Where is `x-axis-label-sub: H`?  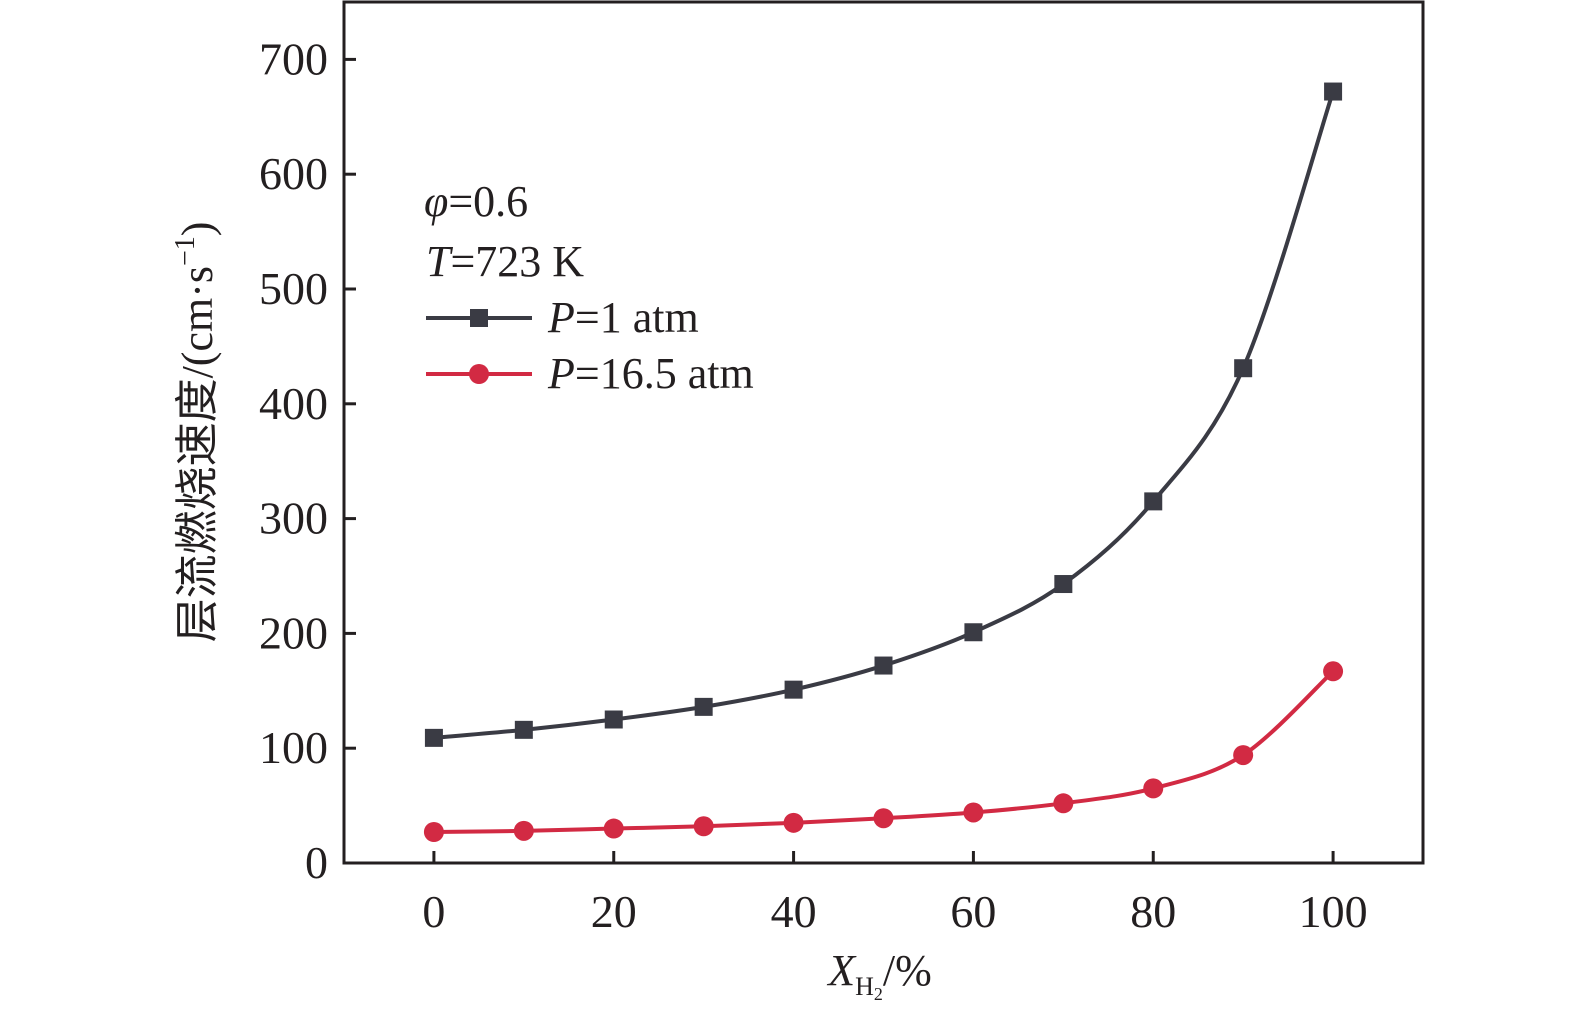
x-axis-label-sub: H is located at coordinates (864, 986).